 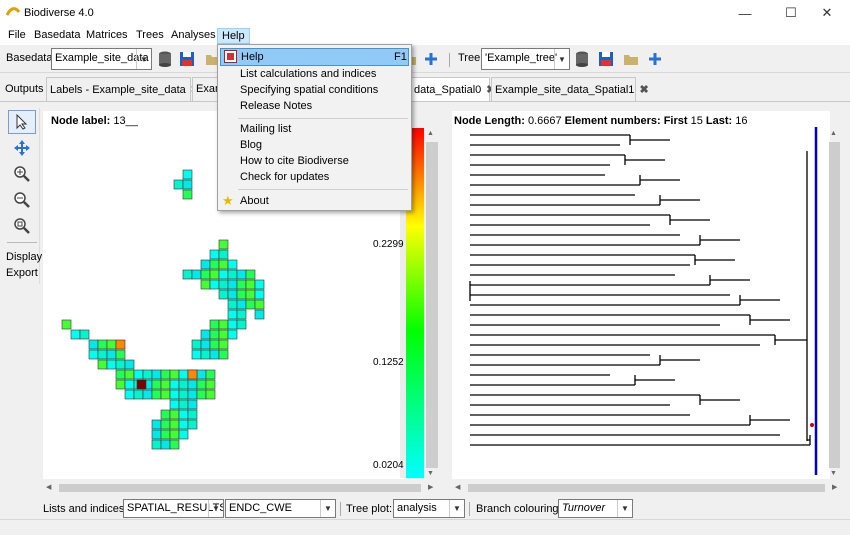 I want to click on zoom-fit-icon, so click(x=22, y=226).